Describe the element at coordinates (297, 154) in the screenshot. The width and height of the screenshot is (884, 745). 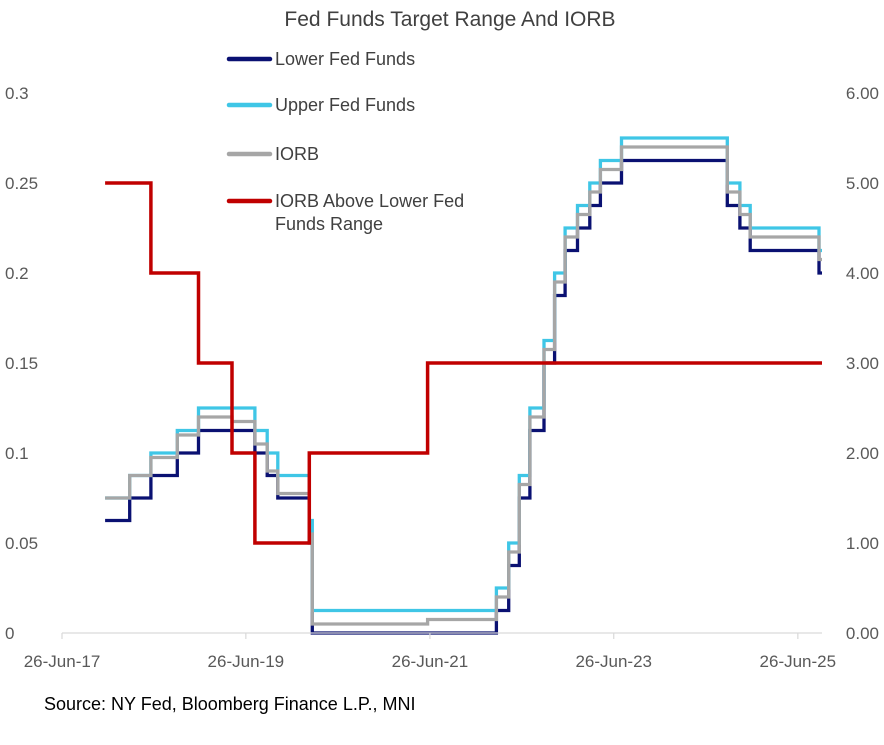
I see `legend-label-2: IORB` at that location.